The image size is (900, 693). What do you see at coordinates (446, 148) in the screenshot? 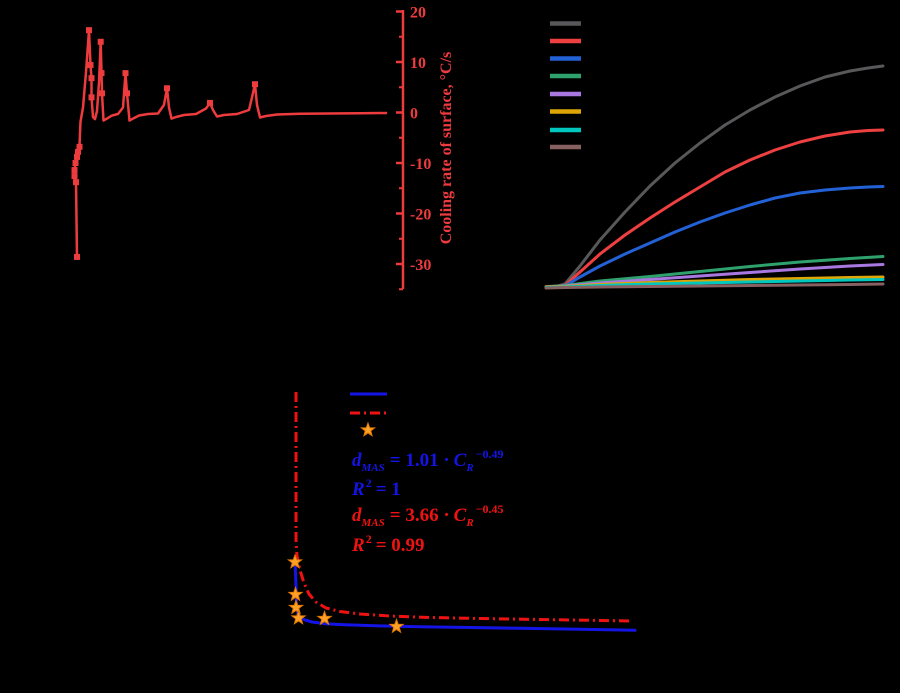
I see `panel1-y-axis-title: Cooling rate of surface, °C/s` at bounding box center [446, 148].